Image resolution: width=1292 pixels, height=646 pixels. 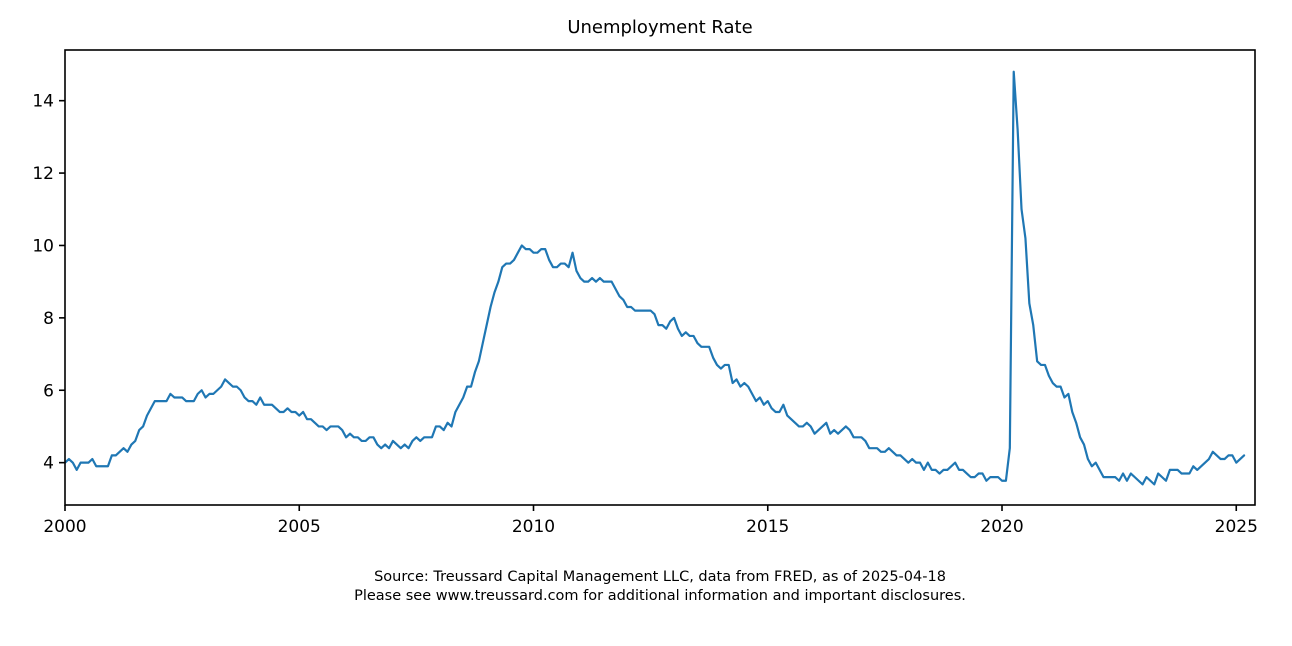 What do you see at coordinates (48, 319) in the screenshot?
I see `y-tick-label: 8` at bounding box center [48, 319].